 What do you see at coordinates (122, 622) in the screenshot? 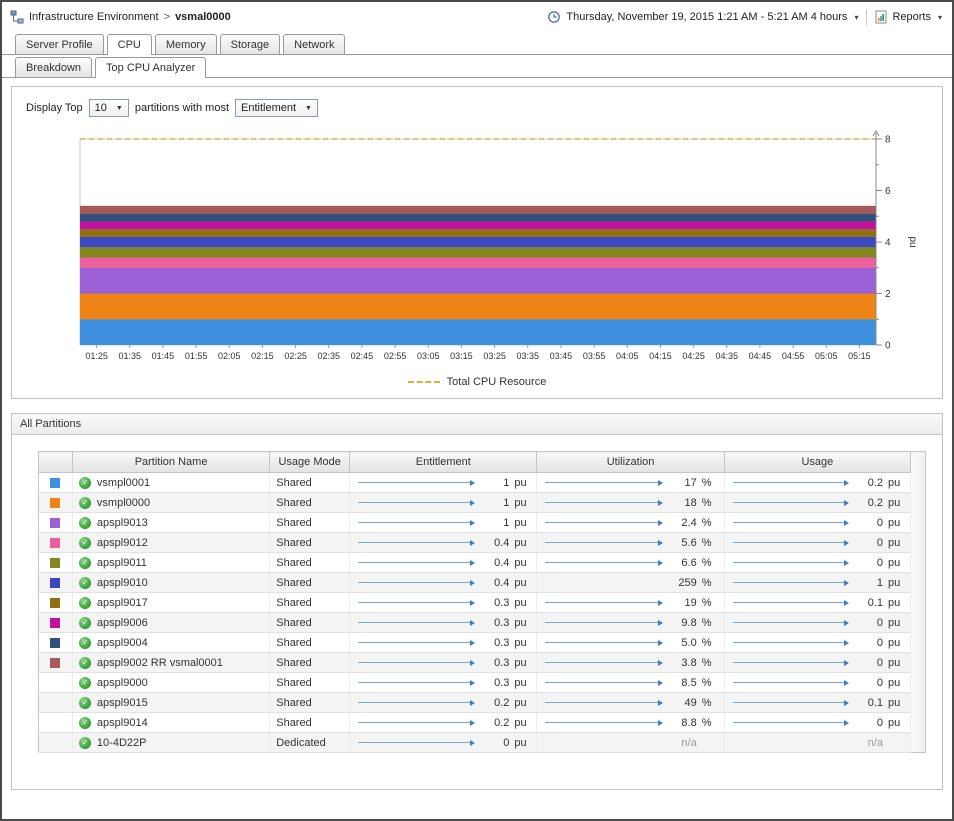
I see `partition-name: apspl9006` at bounding box center [122, 622].